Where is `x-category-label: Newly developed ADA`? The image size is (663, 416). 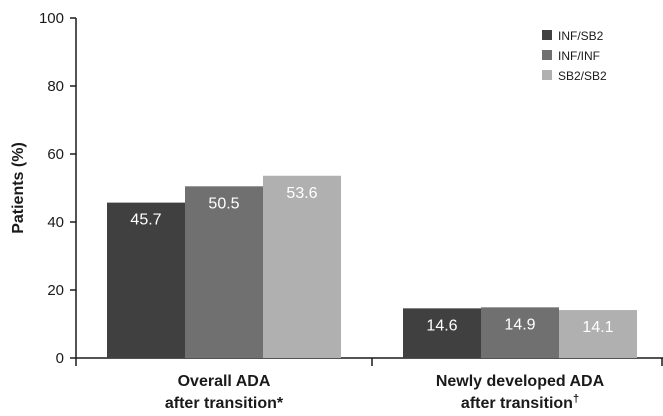
x-category-label: Newly developed ADA is located at coordinates (520, 381).